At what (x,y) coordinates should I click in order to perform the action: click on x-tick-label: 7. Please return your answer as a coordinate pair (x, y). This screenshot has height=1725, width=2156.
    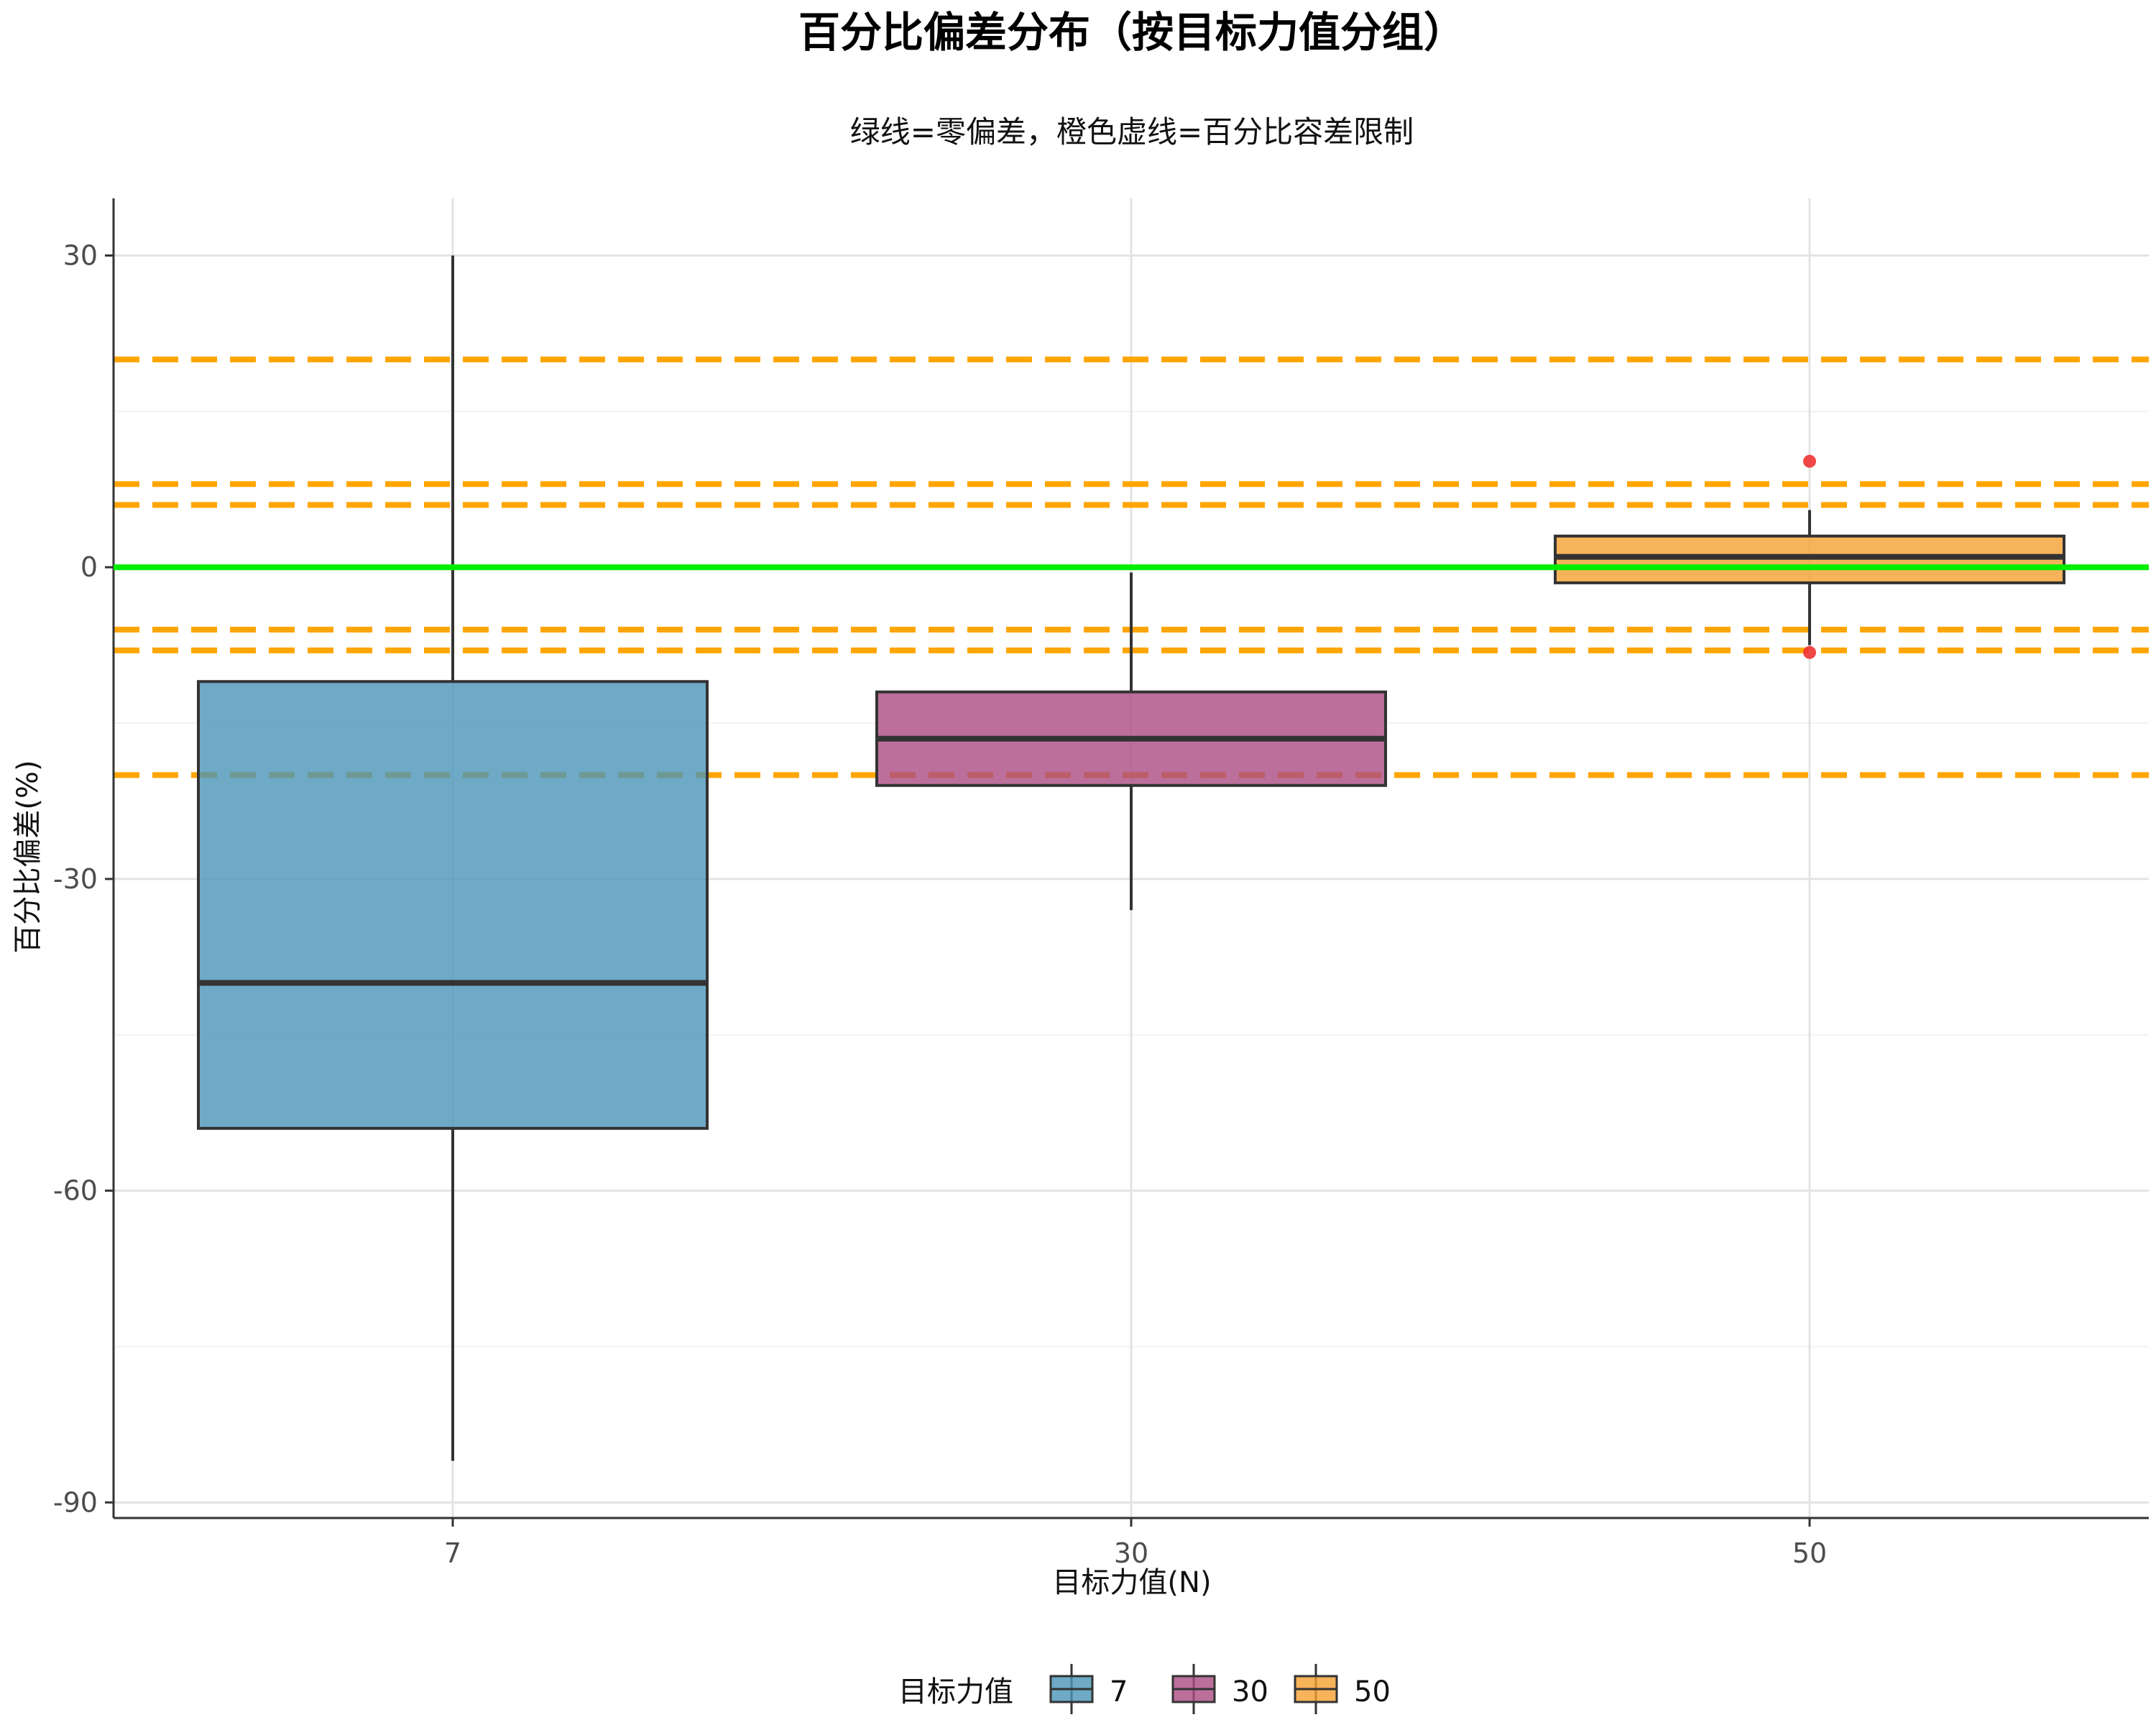
    Looking at the image, I should click on (452, 1553).